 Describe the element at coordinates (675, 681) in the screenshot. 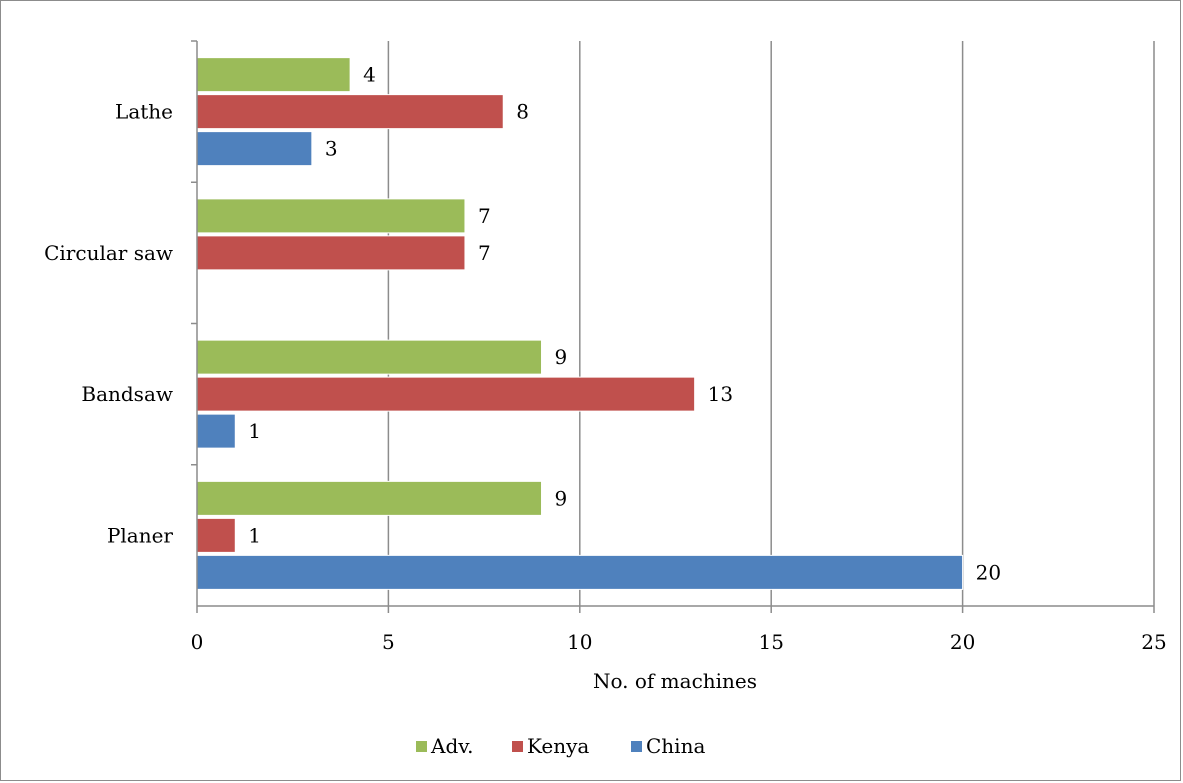

I see `x-axis-title: No. of machines` at that location.